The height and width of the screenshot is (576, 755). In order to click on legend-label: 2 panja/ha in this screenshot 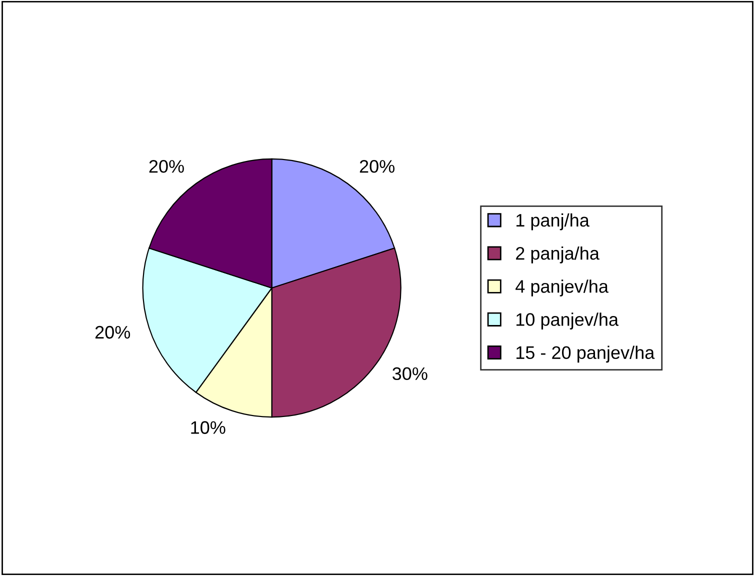, I will do `click(558, 255)`.